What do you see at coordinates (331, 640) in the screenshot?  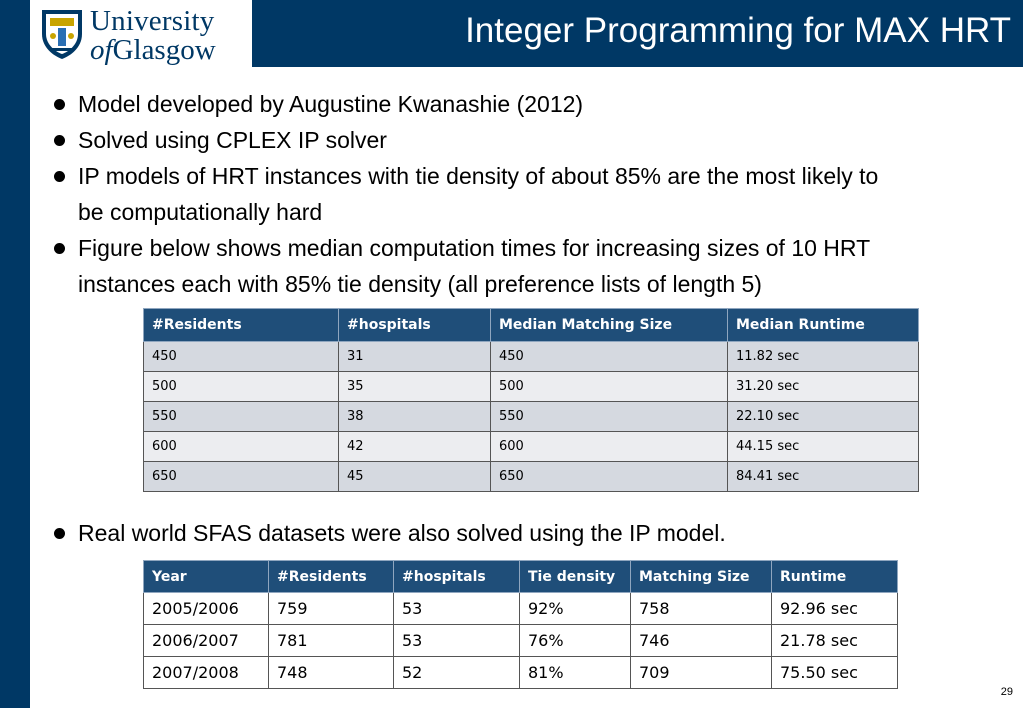 I see `table-cell: 781` at bounding box center [331, 640].